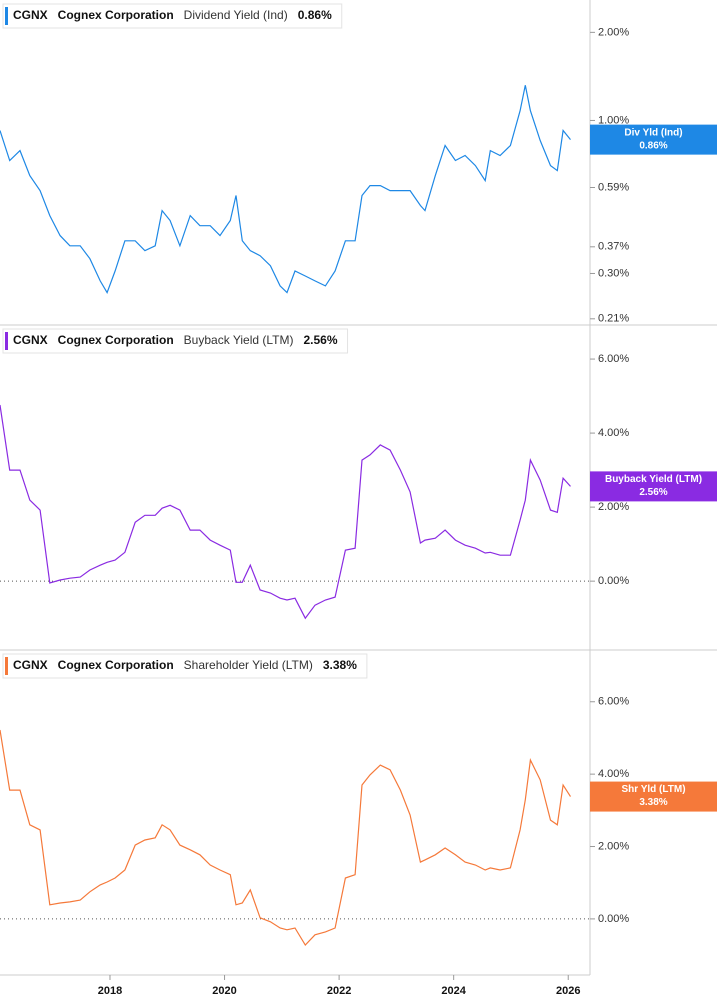  Describe the element at coordinates (239, 340) in the screenshot. I see `legend-entry: Buyback Yield (LTM)` at that location.